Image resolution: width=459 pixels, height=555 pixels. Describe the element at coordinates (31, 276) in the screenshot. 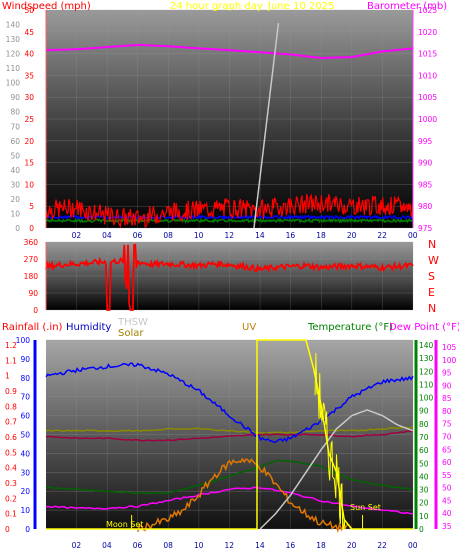

I see `wind-direction-ticks: 0 90 180 270 360` at that location.